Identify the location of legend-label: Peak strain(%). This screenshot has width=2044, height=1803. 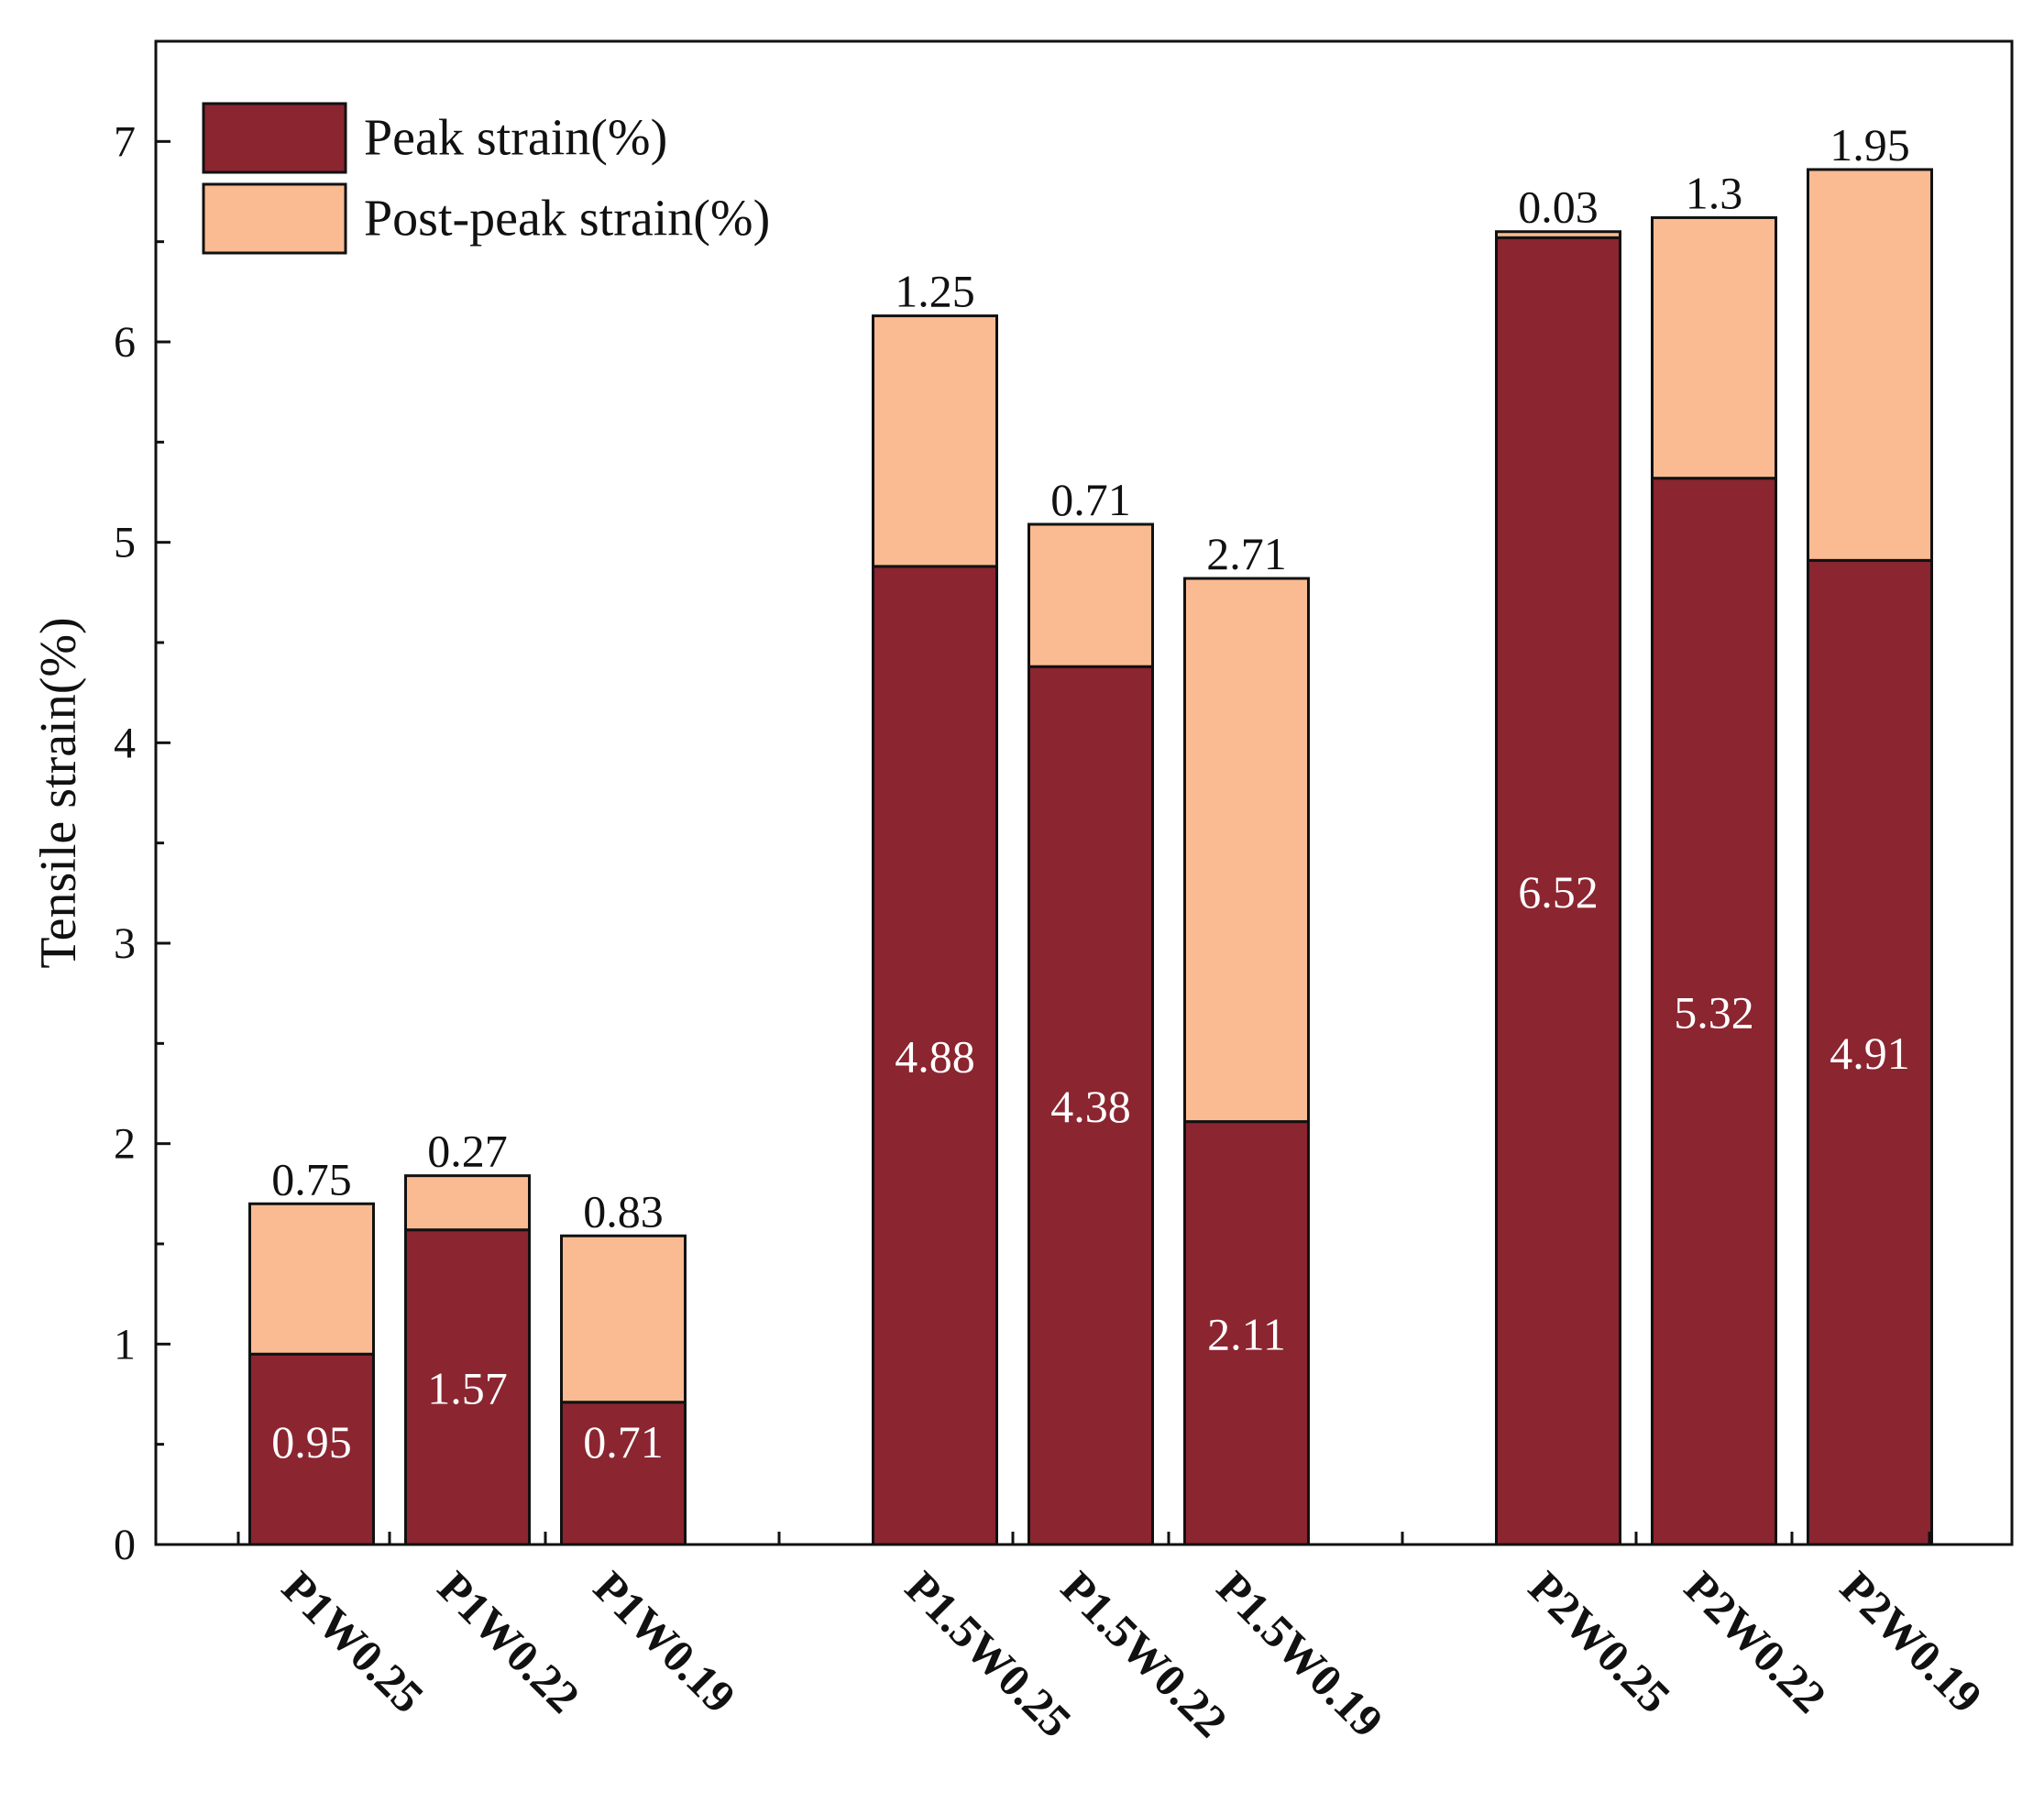
(516, 138).